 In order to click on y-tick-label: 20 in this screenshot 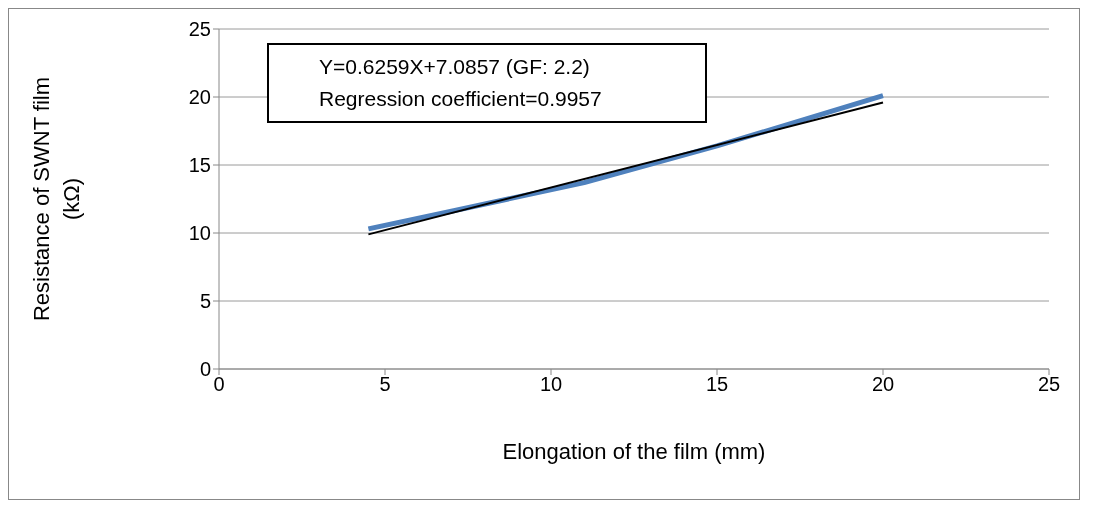, I will do `click(199, 97)`.